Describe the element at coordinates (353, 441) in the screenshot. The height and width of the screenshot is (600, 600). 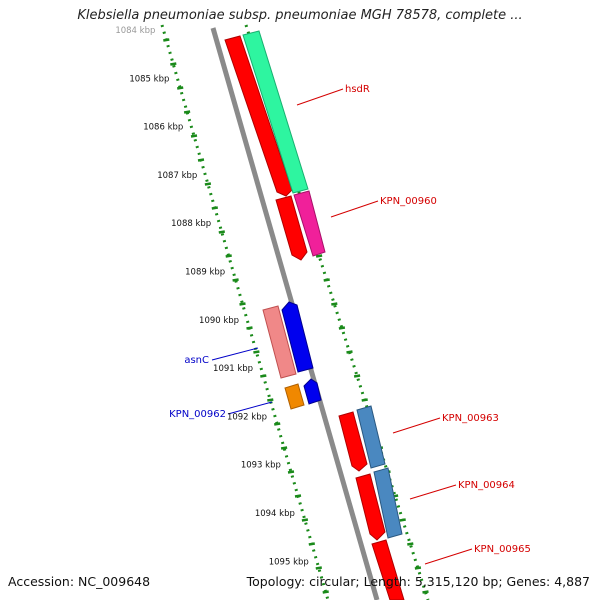
I see `gene-kpn00963-red` at that location.